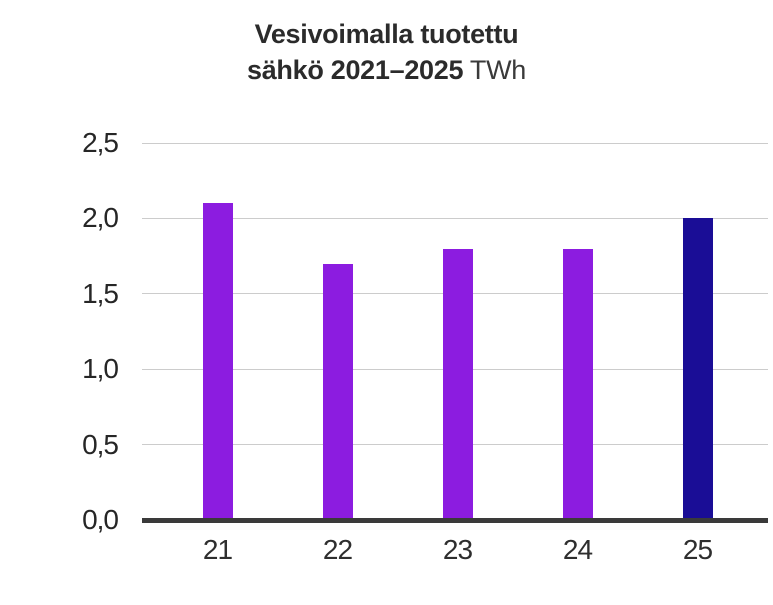 The width and height of the screenshot is (773, 605). I want to click on chart-title-line2-bold: sähkö 2021–2025, so click(355, 70).